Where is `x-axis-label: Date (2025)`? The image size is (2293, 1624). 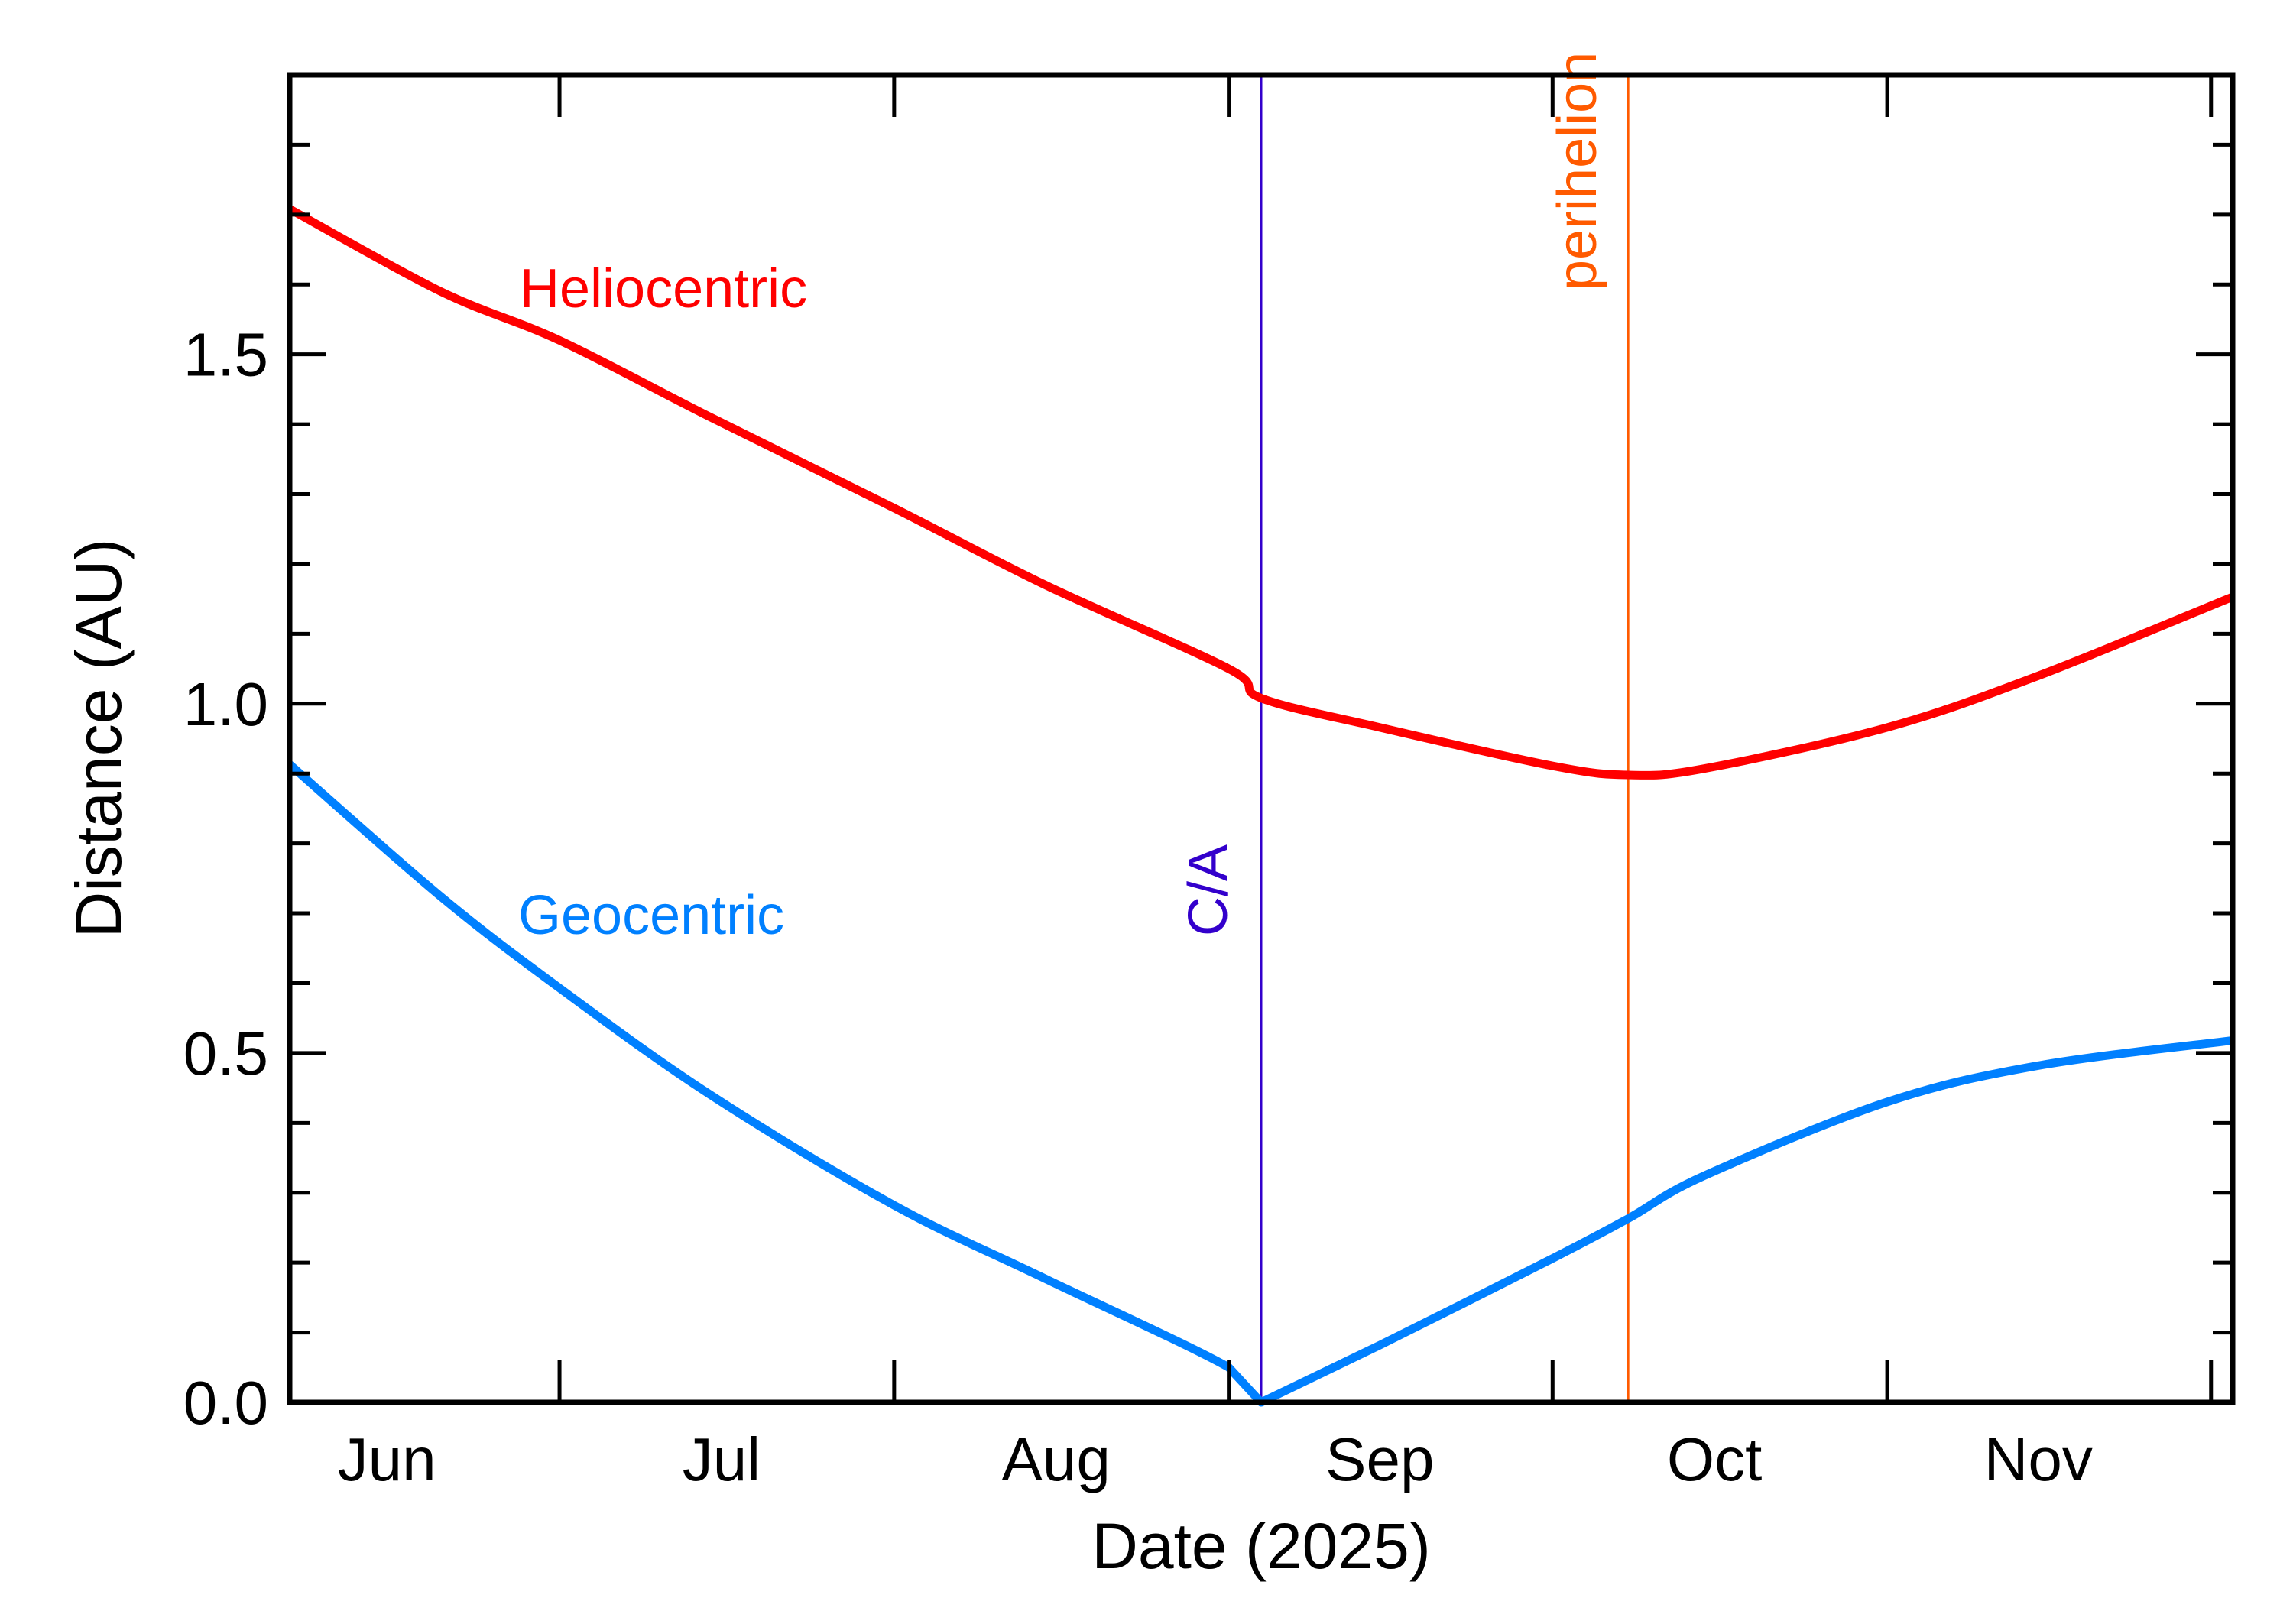 x-axis-label: Date (2025) is located at coordinates (1261, 1546).